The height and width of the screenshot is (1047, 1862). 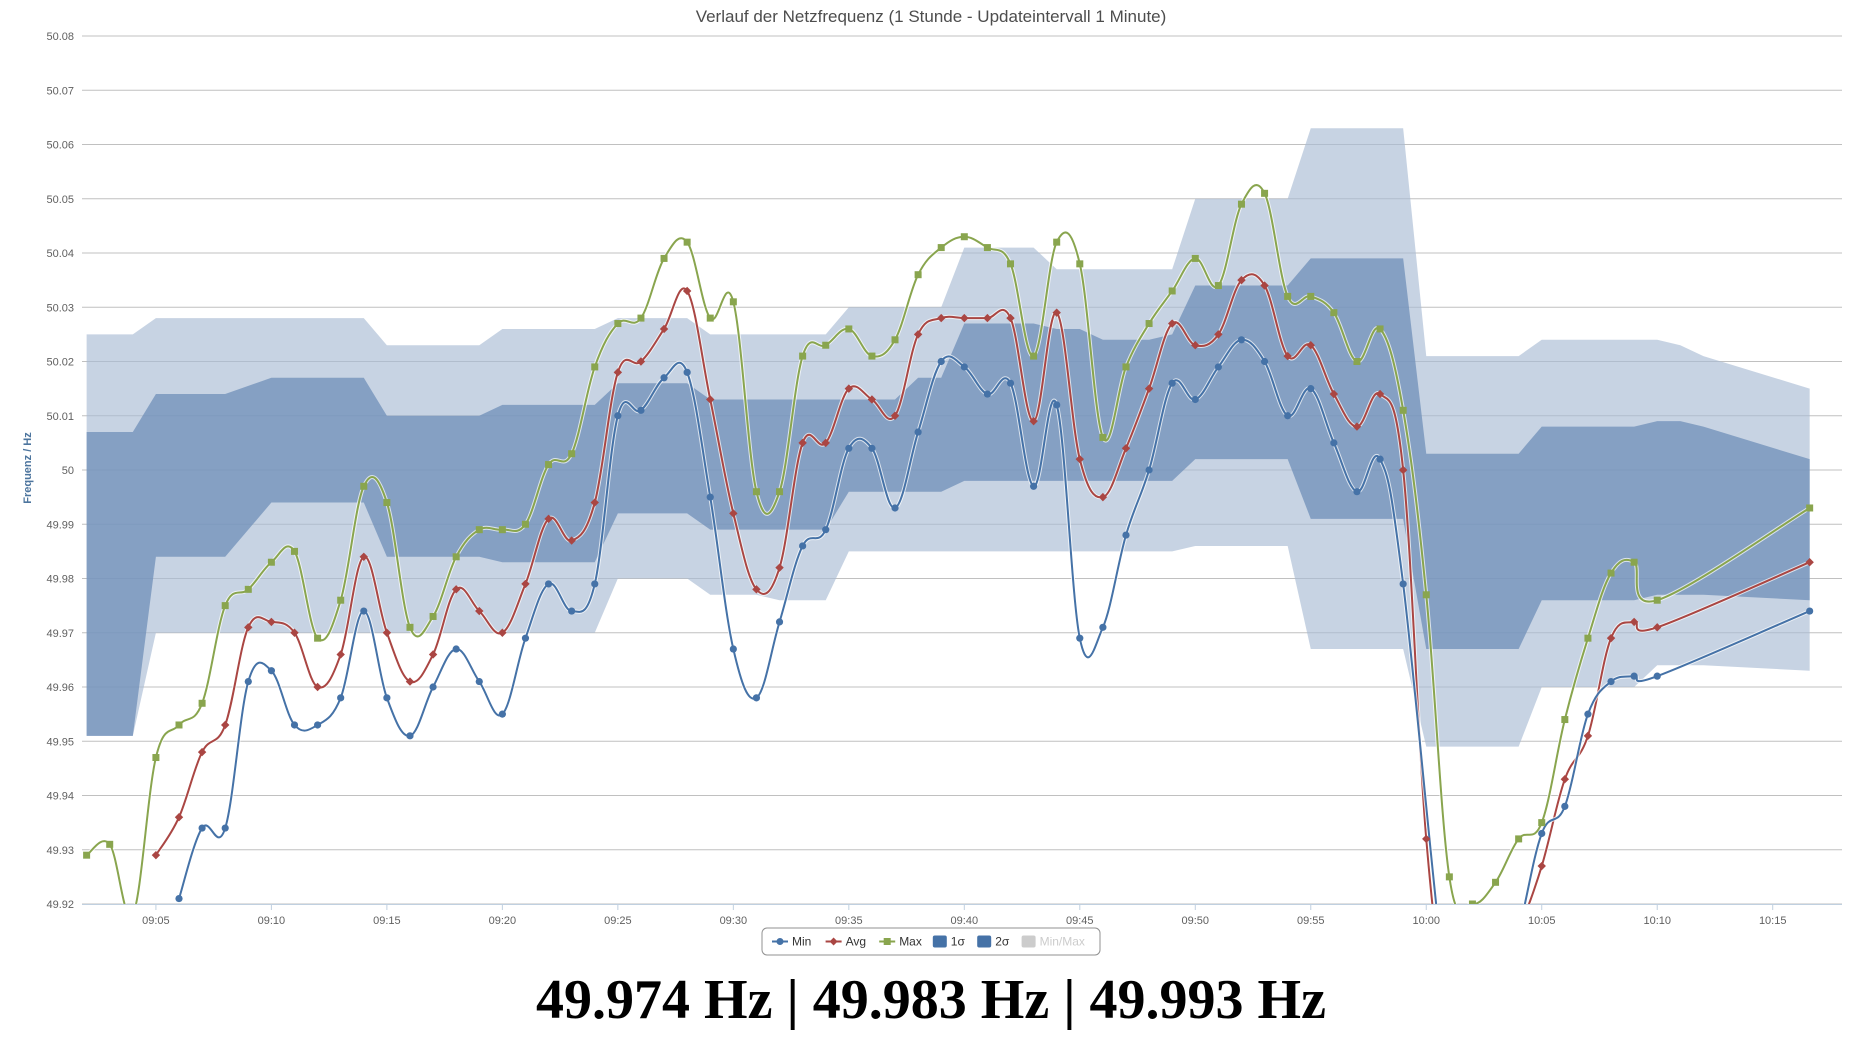 I want to click on legend-box, so click(x=931, y=941).